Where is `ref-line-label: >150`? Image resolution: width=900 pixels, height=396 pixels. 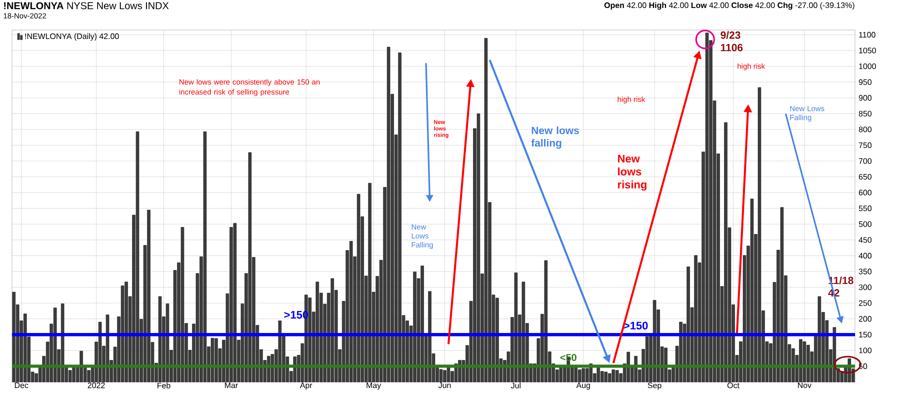 ref-line-label: >150 is located at coordinates (636, 326).